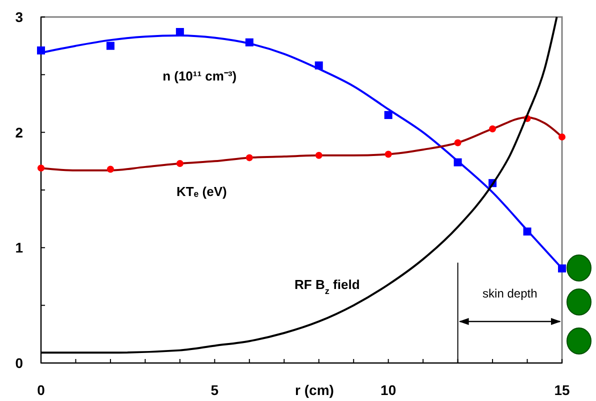 This screenshot has width=596, height=401. Describe the element at coordinates (199, 76) in the screenshot. I see `text: n (10¹¹ cm⁻³)` at that location.